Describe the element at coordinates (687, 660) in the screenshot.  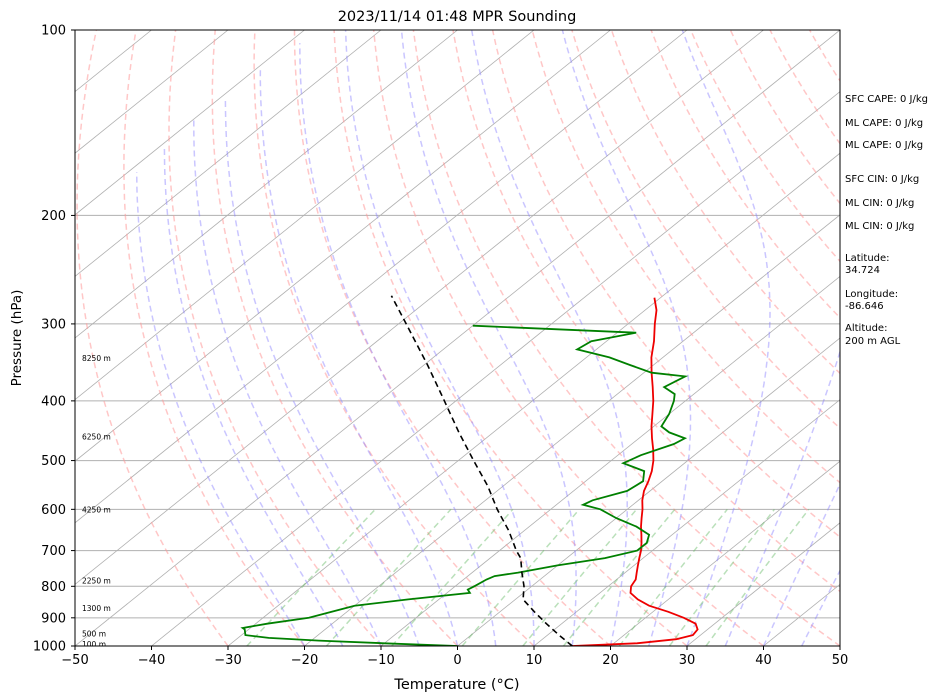
I see `x-tick-label: 30` at that location.